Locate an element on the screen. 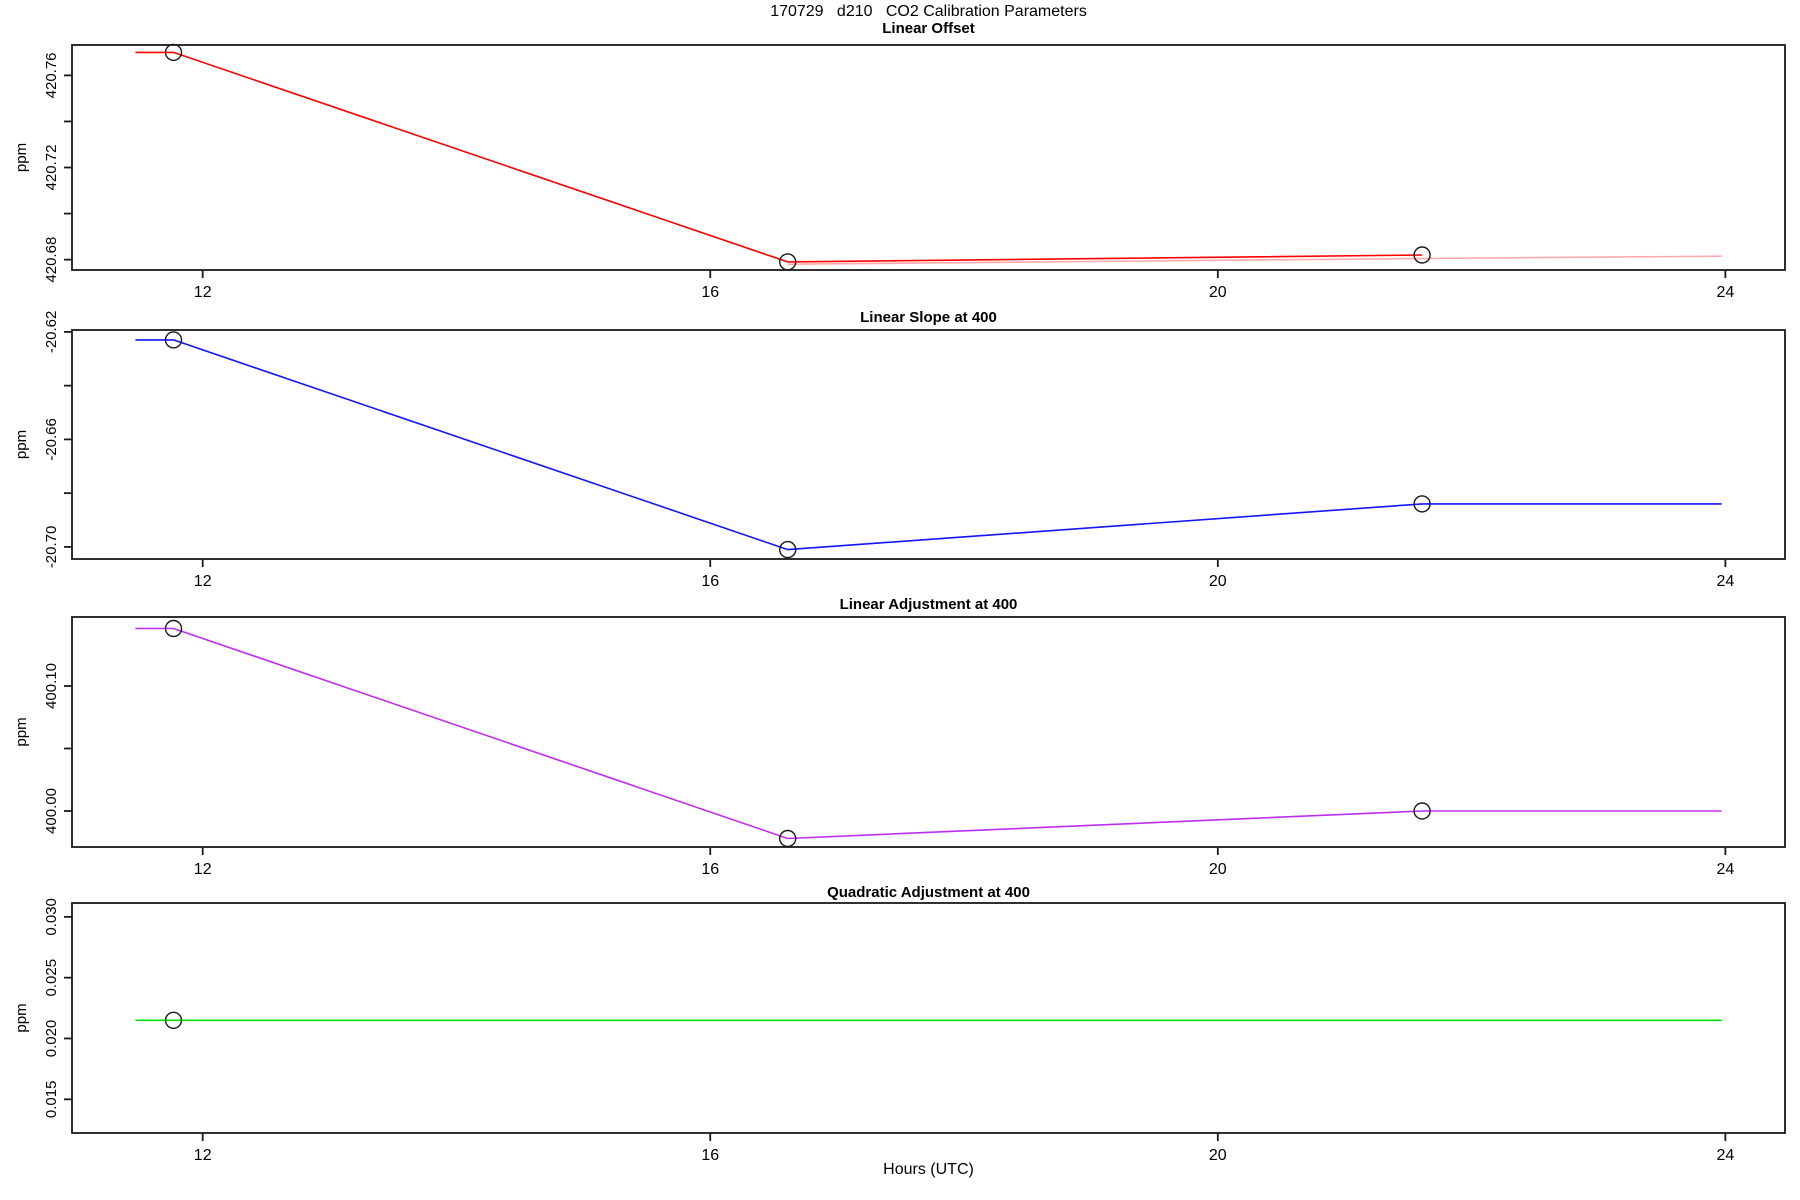 This screenshot has height=1200, width=1800. y-tick-label: 420.72 is located at coordinates (51, 168).